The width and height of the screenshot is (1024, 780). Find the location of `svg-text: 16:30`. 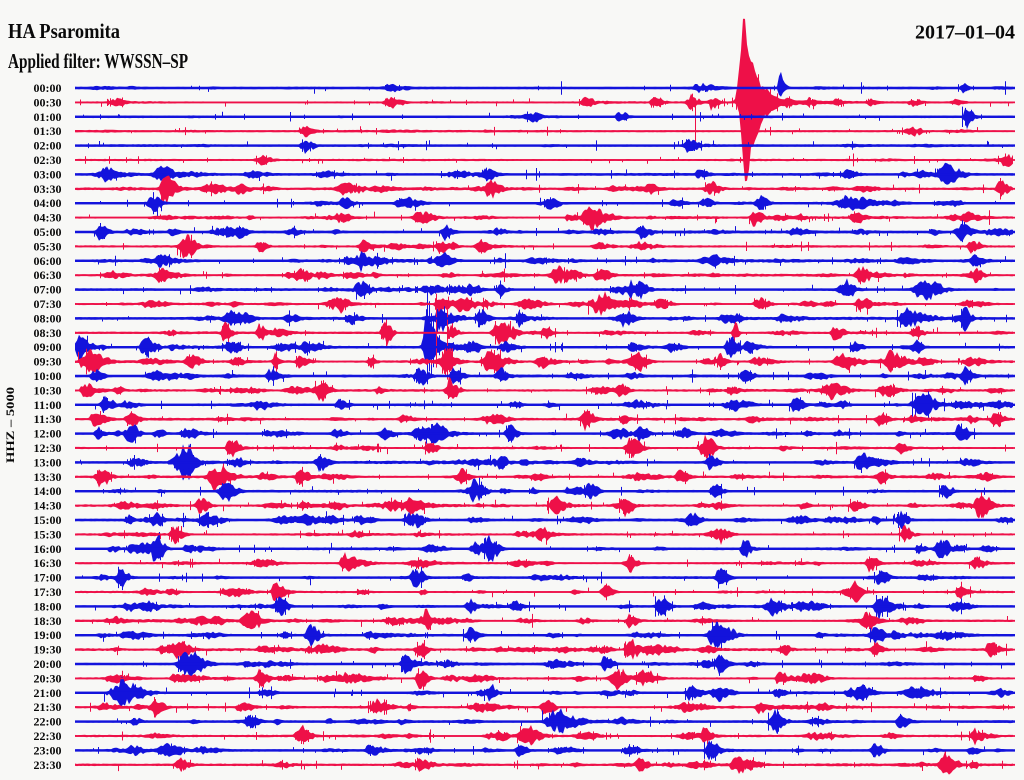

svg-text: 16:30 is located at coordinates (48, 564).